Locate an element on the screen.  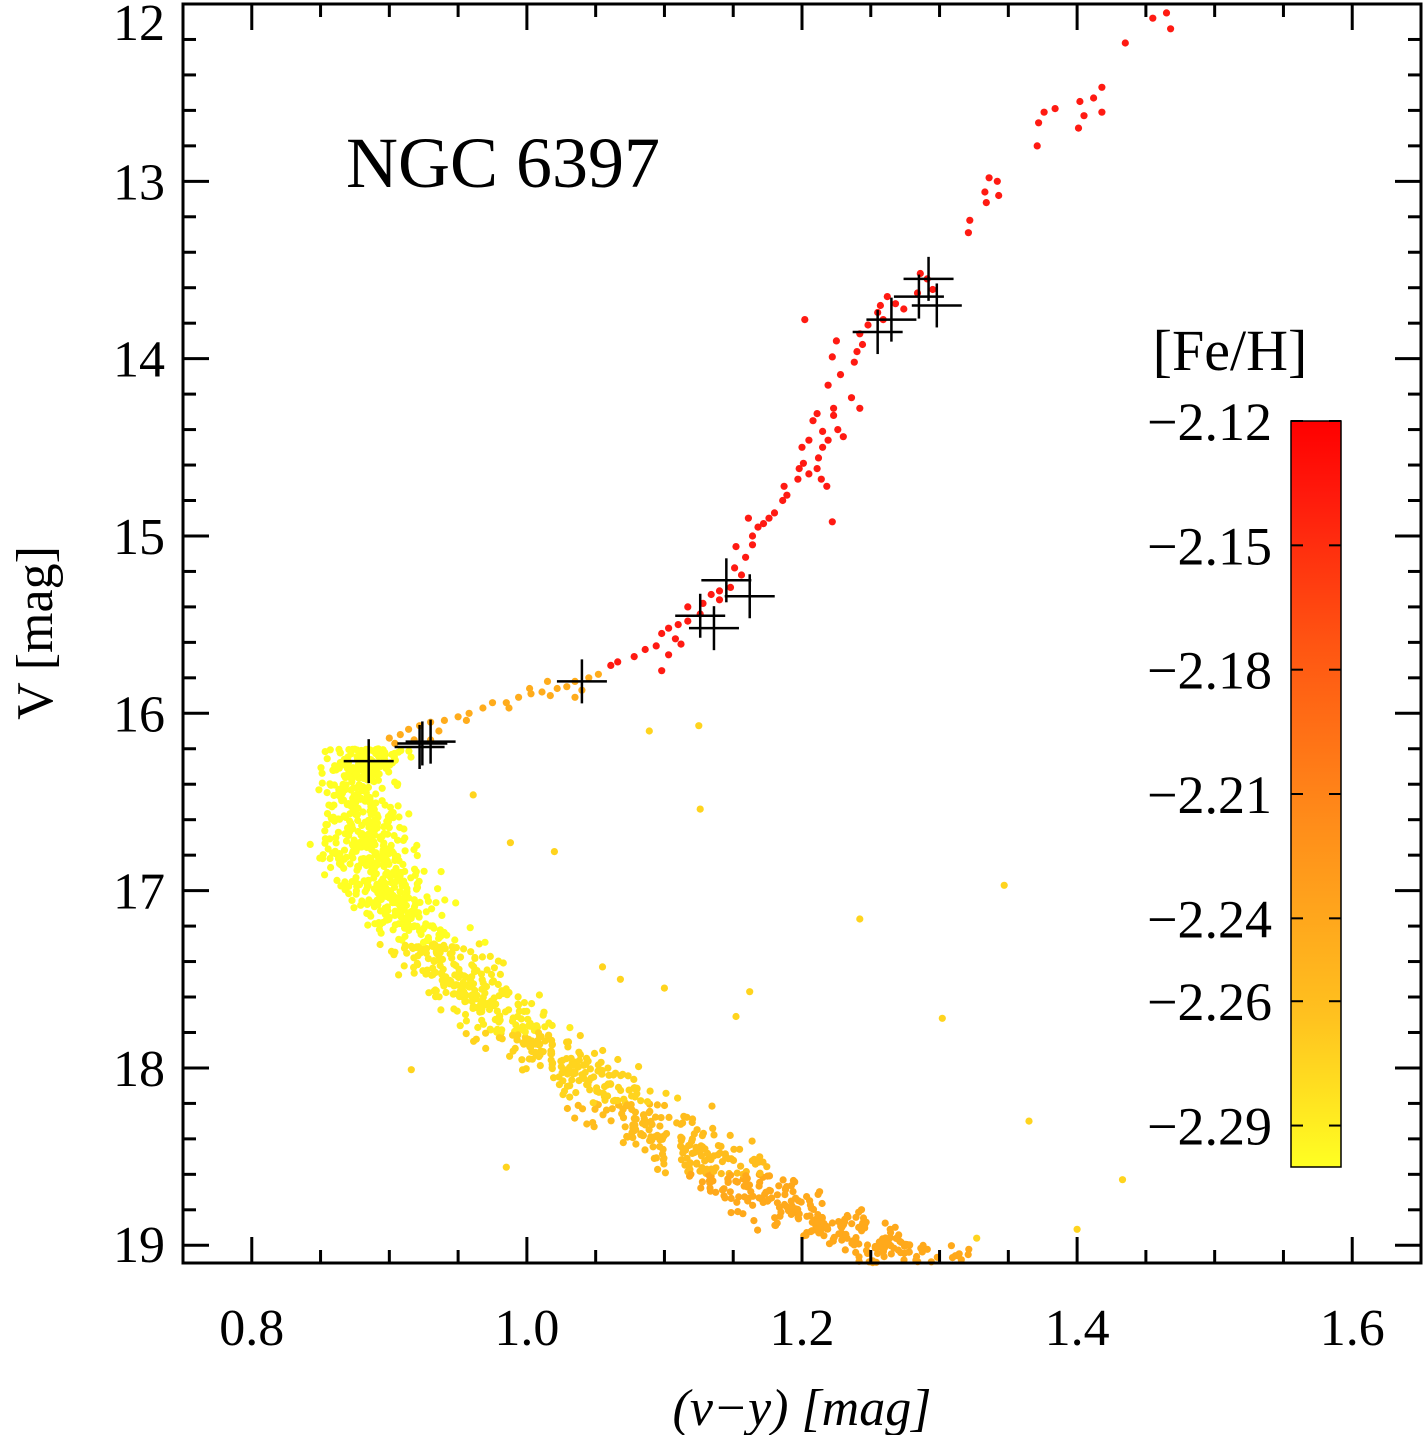
y-tick-label: 18 is located at coordinates (139, 1069).